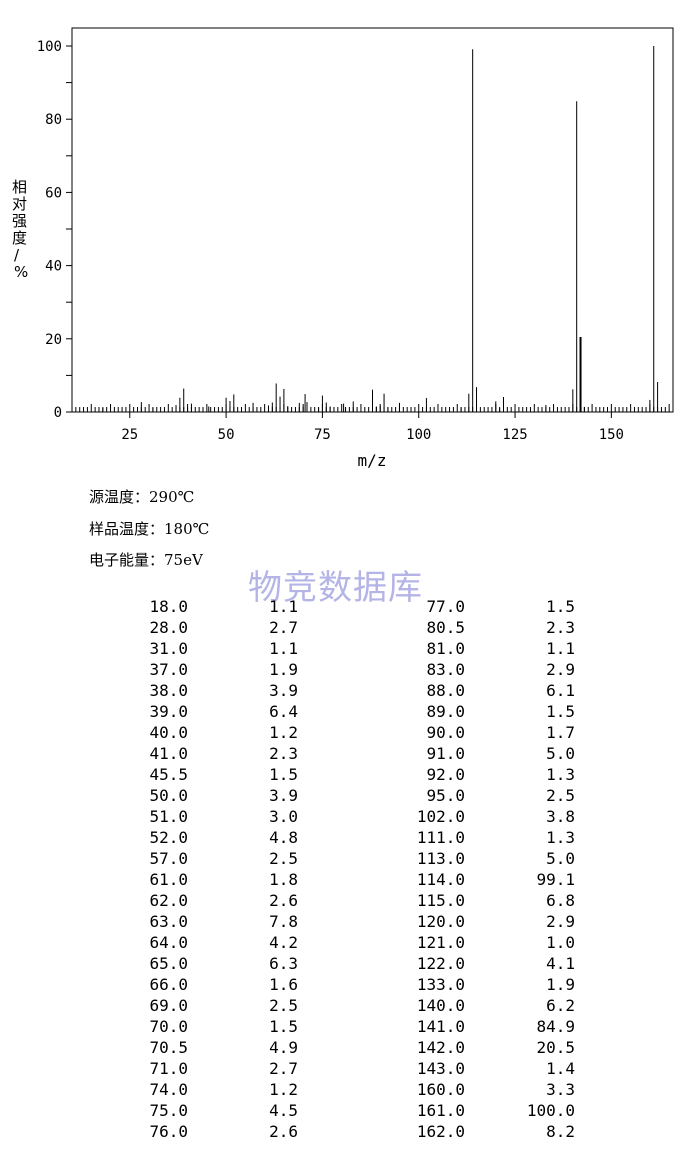 The image size is (696, 1162). Describe the element at coordinates (168, 627) in the screenshot. I see `table-mz-cell: 28.0` at that location.